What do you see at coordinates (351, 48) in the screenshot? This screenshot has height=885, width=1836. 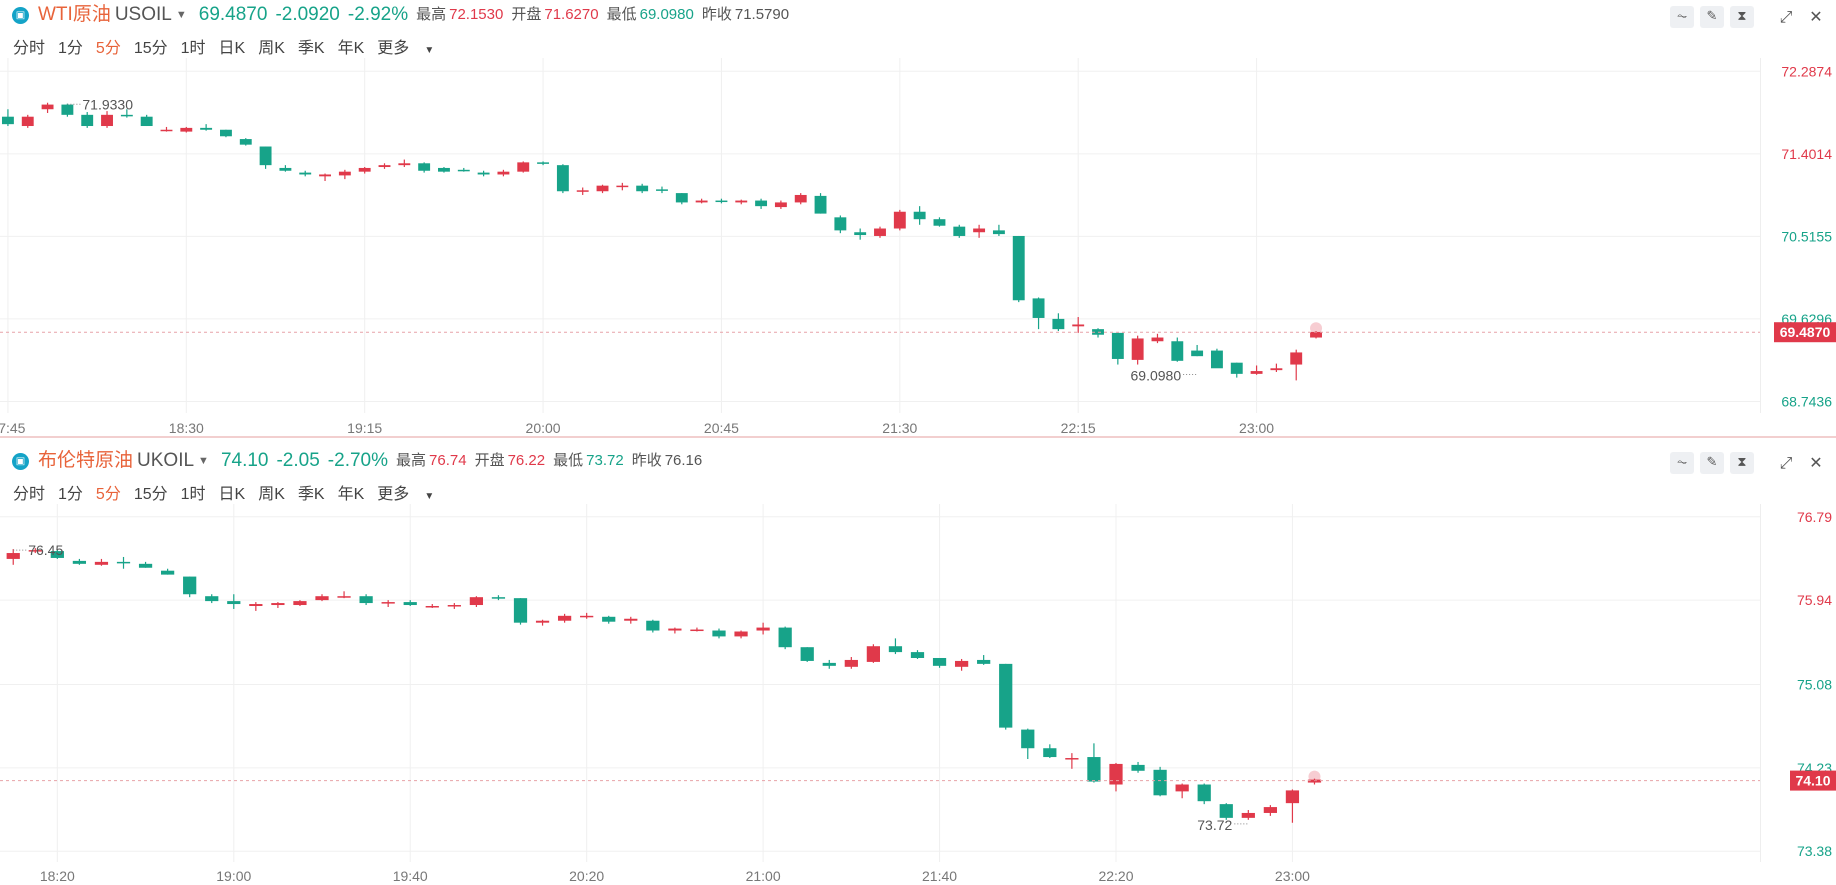 I see `period-tab-year: 年K` at bounding box center [351, 48].